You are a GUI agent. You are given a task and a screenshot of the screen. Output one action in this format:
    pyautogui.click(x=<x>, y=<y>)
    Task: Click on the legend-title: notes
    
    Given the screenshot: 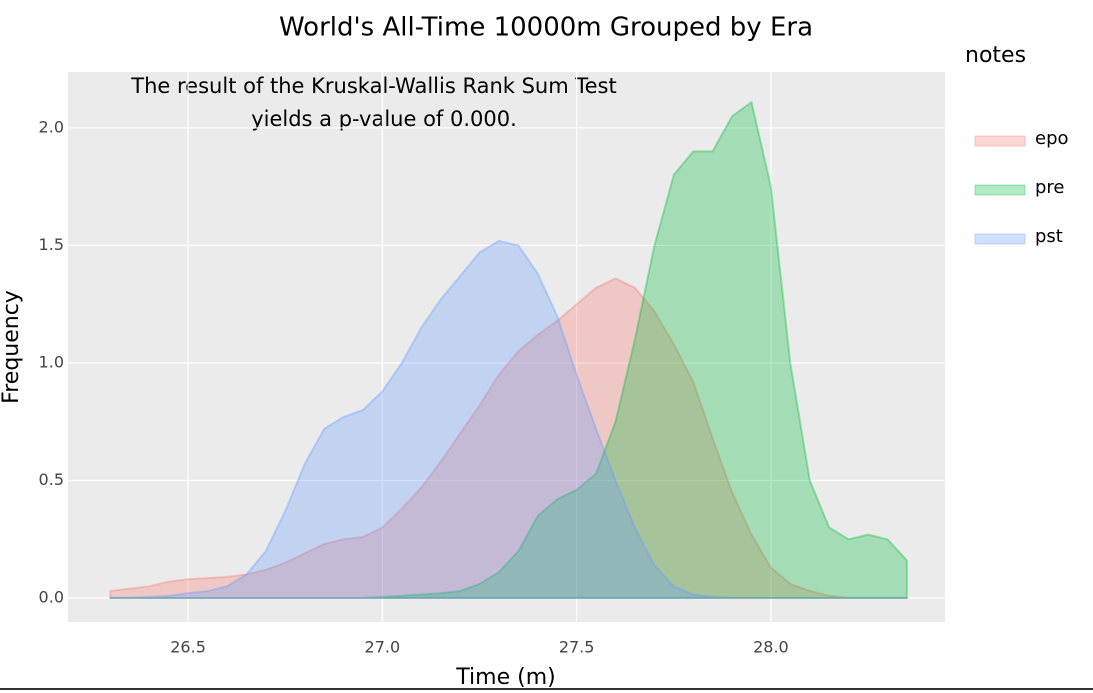 What is the action you would take?
    pyautogui.click(x=995, y=55)
    